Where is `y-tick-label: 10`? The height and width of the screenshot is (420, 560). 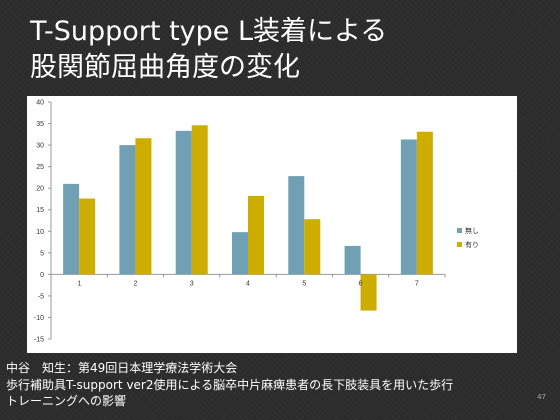 y-tick-label: 10 is located at coordinates (40, 232).